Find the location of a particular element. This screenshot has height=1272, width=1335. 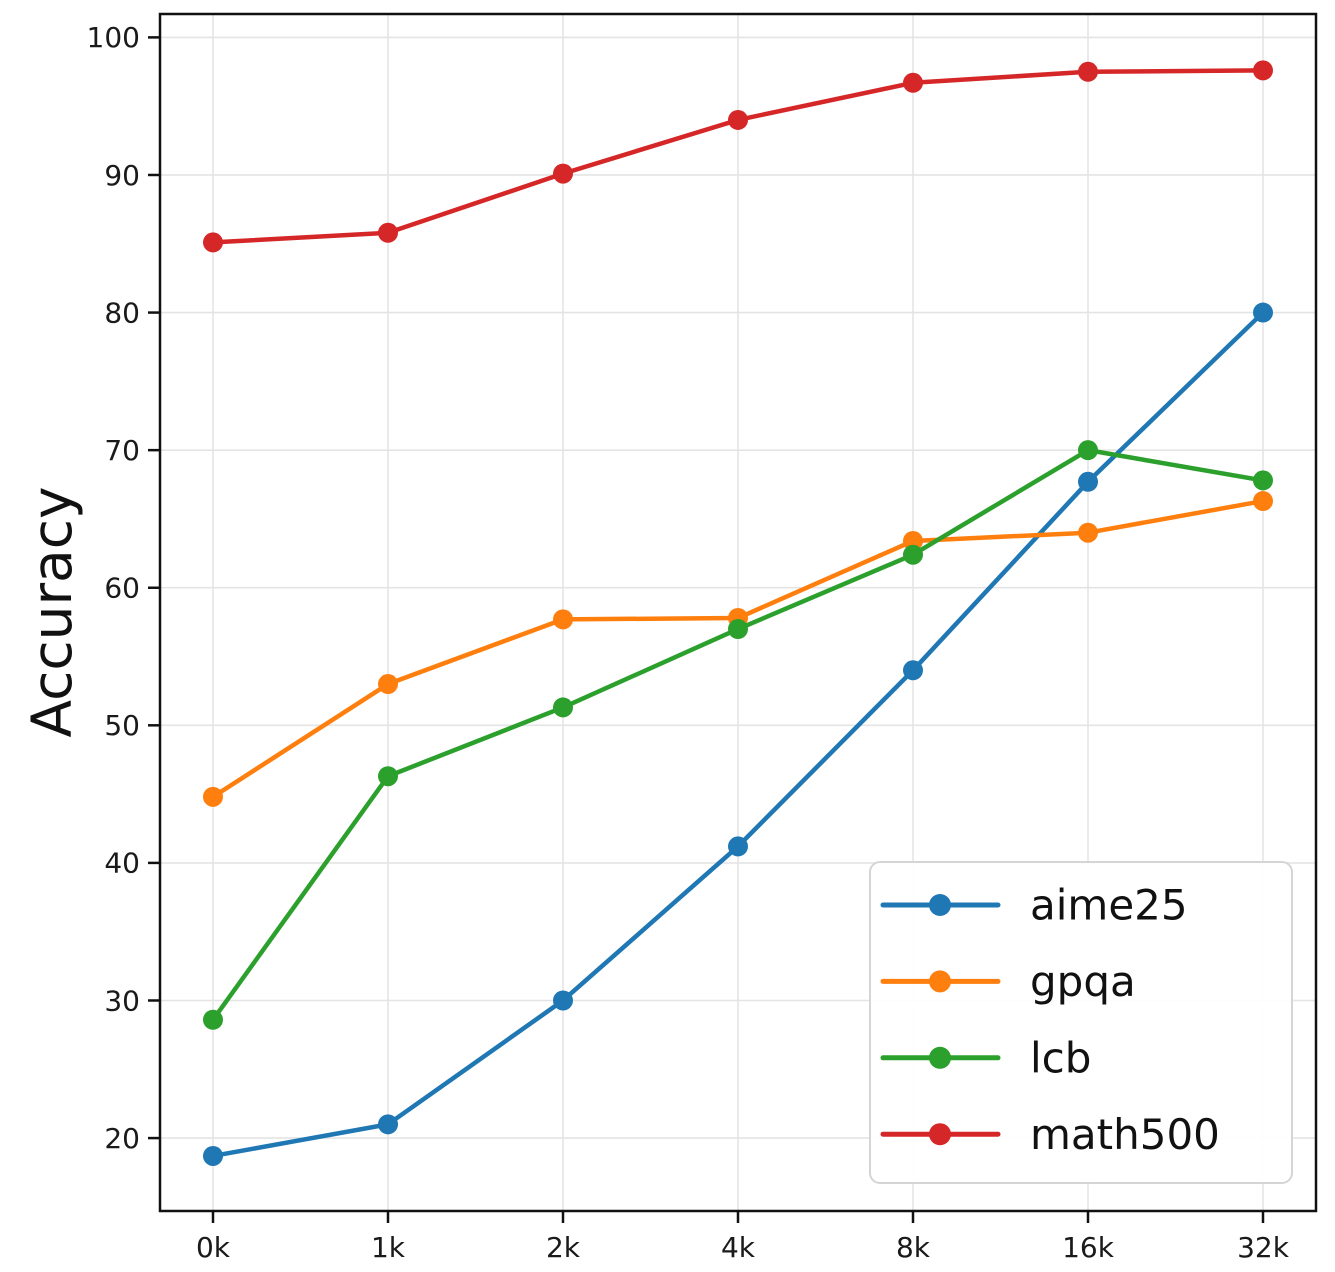

x-tick-label: 2k is located at coordinates (563, 1247).